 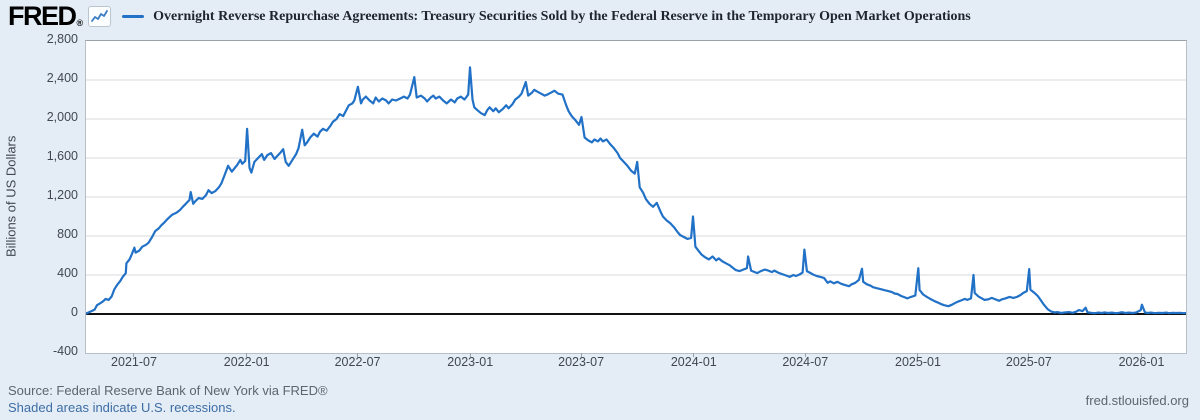 I want to click on x-tick-label: 2026-01, so click(x=1141, y=362).